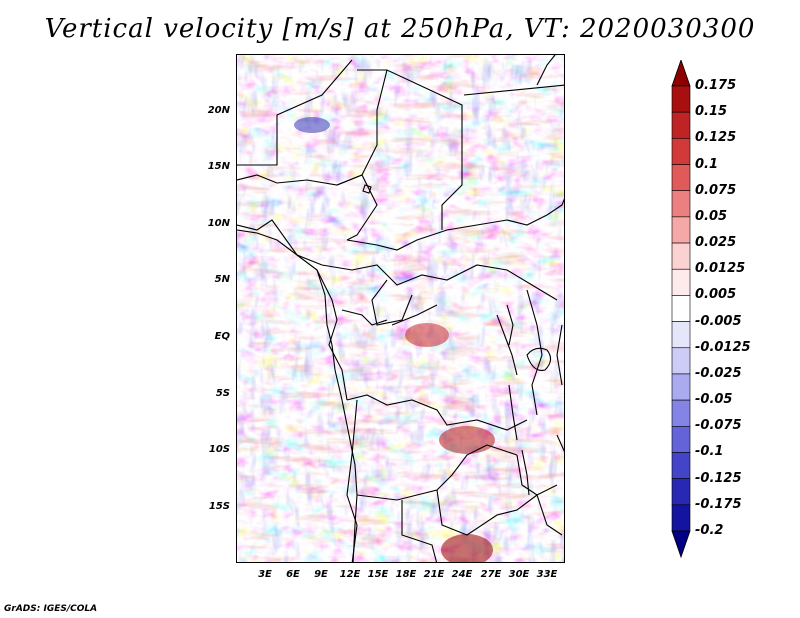 This screenshot has width=800, height=618. What do you see at coordinates (716, 138) in the screenshot?
I see `colorbar-tick-label: 0.125` at bounding box center [716, 138].